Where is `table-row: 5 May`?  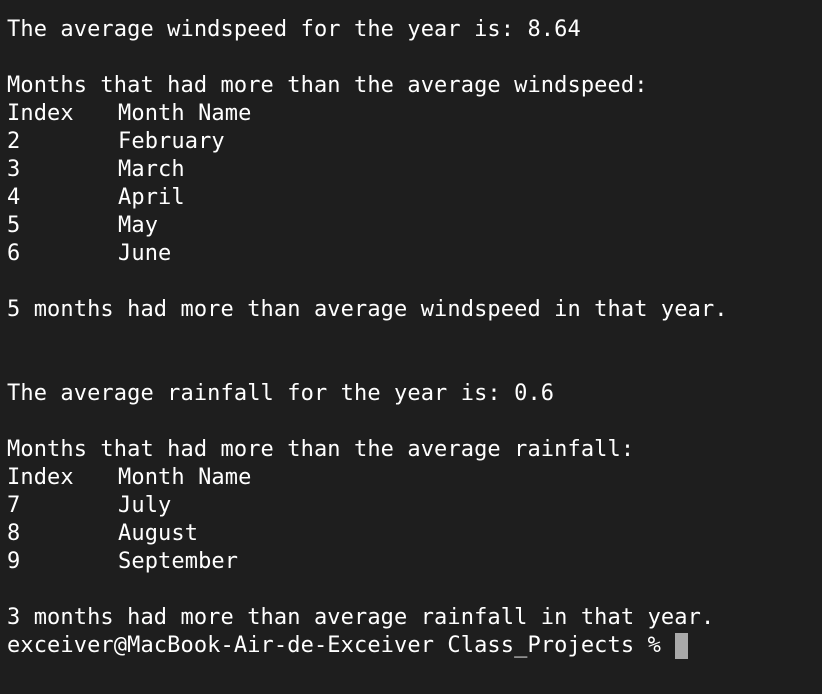 table-row: 5 May is located at coordinates (414, 226).